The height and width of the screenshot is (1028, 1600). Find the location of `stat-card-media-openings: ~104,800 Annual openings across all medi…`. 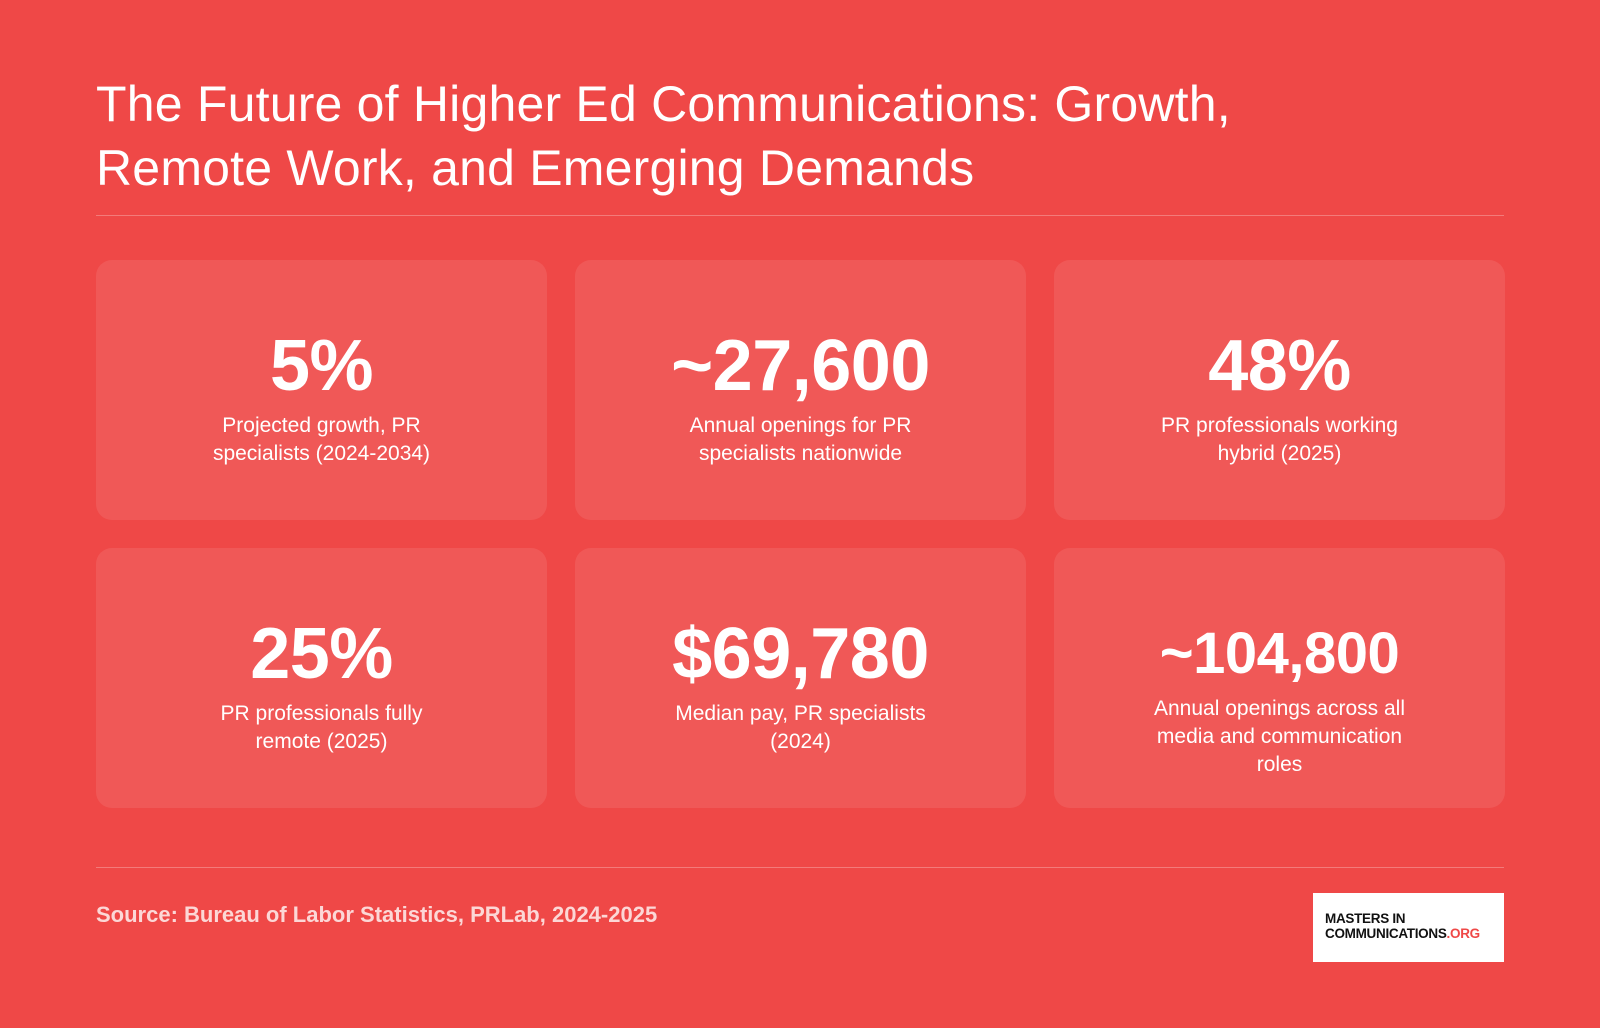

stat-card-media-openings: ~104,800 Annual openings across all medi… is located at coordinates (1279, 678).